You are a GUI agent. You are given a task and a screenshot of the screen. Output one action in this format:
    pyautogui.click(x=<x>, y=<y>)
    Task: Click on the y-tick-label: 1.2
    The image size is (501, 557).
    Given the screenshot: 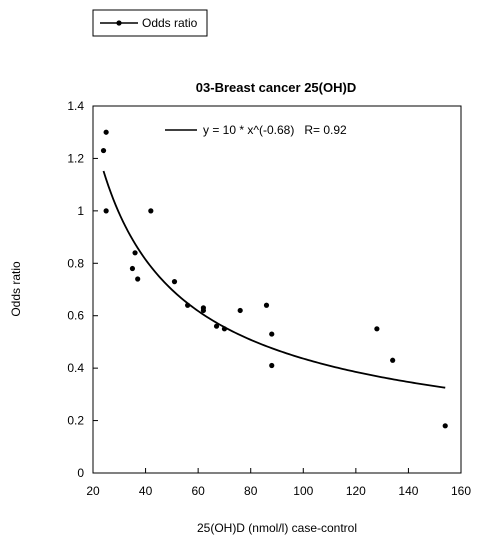 What is the action you would take?
    pyautogui.click(x=75, y=158)
    